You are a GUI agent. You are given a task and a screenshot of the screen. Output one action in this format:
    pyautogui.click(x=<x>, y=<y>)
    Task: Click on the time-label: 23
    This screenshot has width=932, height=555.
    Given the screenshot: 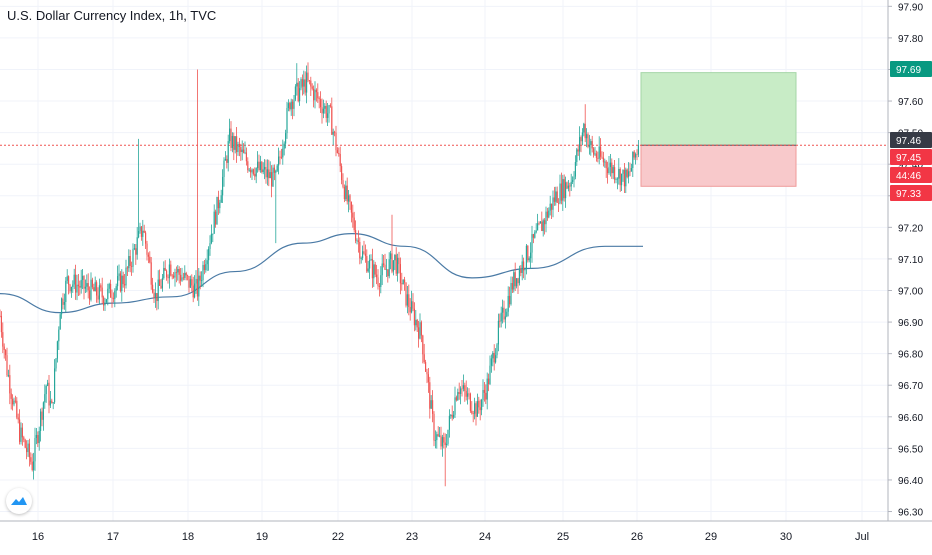 What is the action you would take?
    pyautogui.click(x=412, y=537)
    